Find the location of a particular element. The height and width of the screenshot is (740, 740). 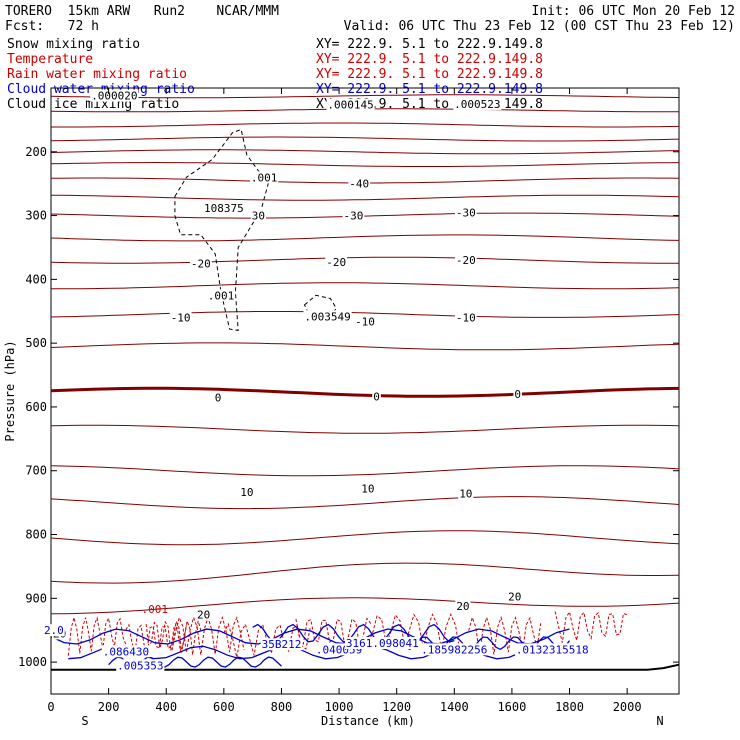

x-tick-label: 1800 is located at coordinates (569, 707).